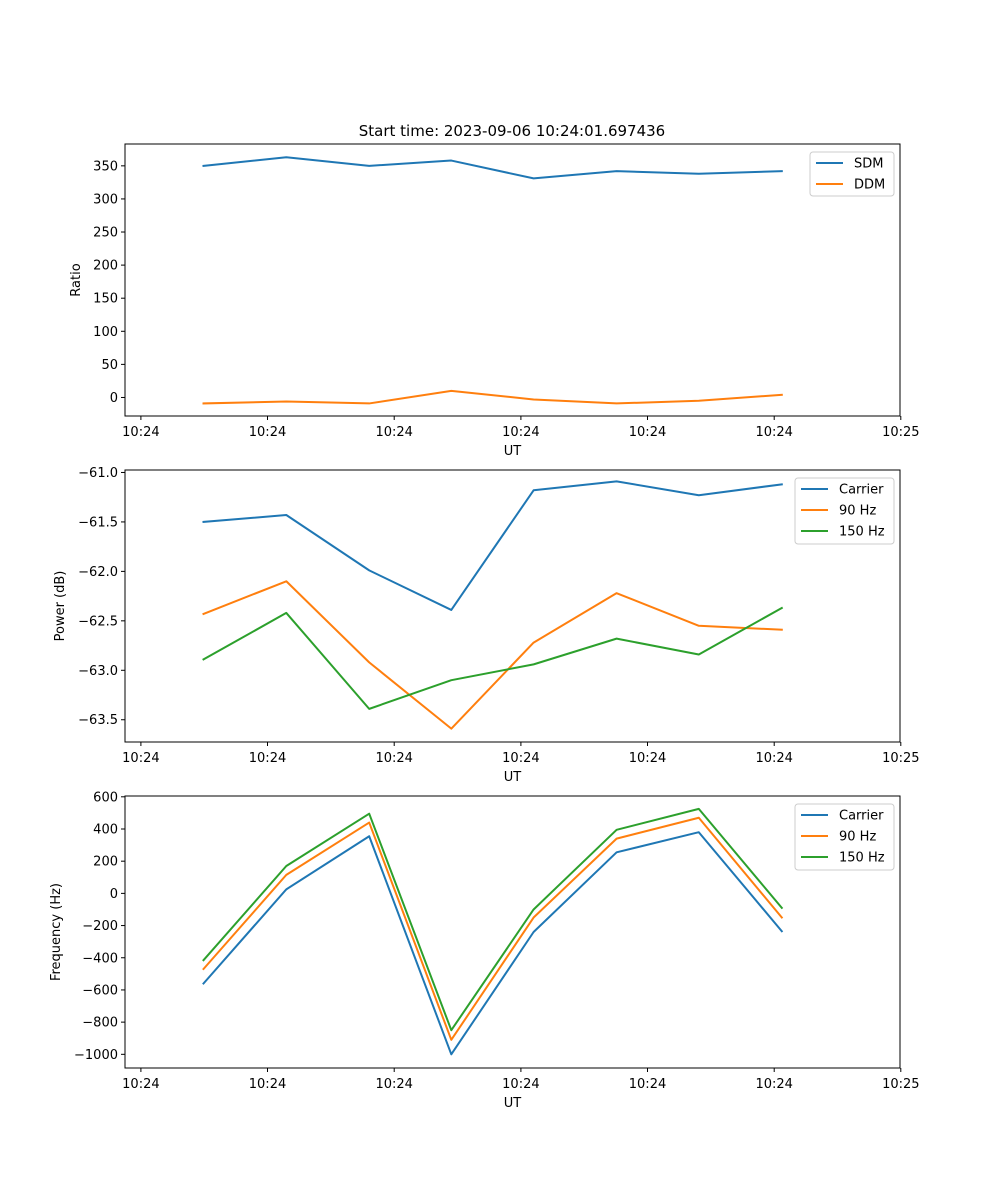 The height and width of the screenshot is (1200, 1000). What do you see at coordinates (852, 174) in the screenshot?
I see `legend: SDM DDM` at bounding box center [852, 174].